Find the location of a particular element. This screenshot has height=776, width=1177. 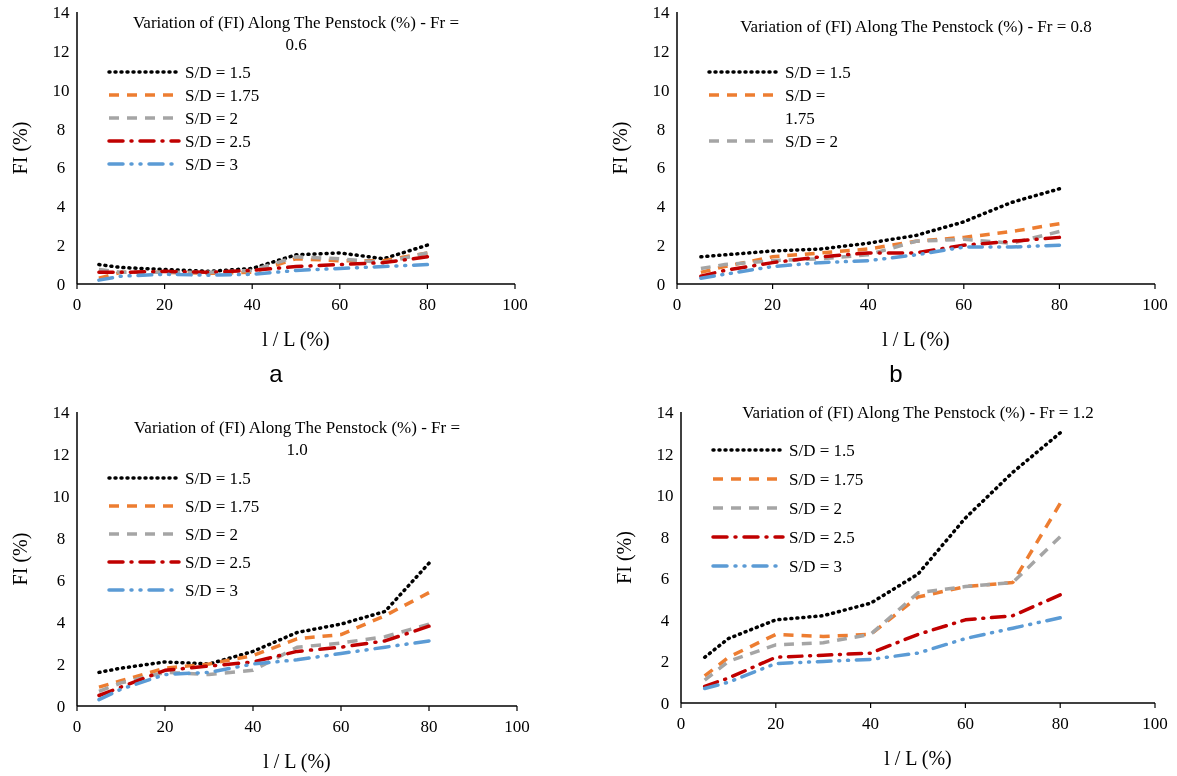

chart-title: Variation of (FI) Along The Penstock (%) - Fr = 1.2 is located at coordinates (918, 412).